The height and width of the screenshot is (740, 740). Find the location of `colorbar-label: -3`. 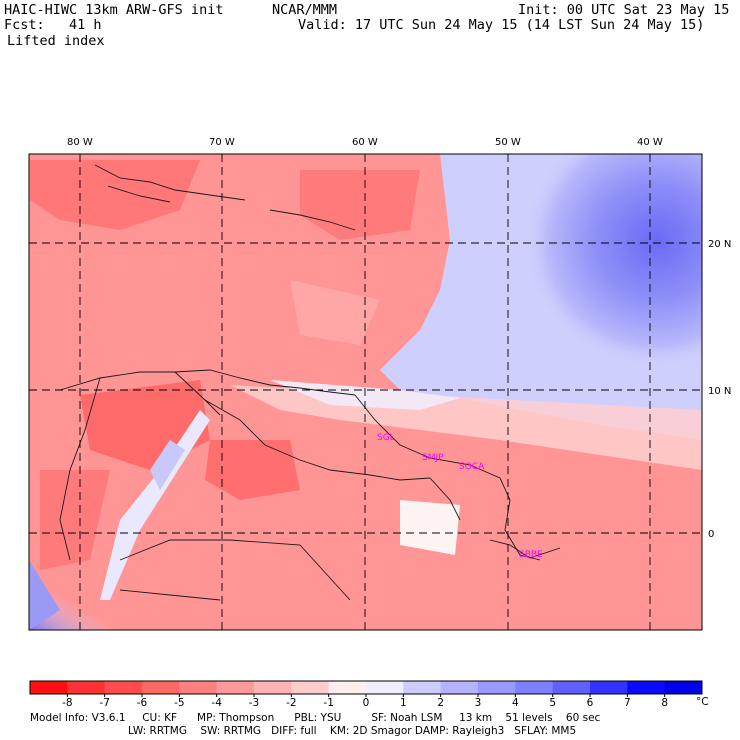

colorbar-label: -3 is located at coordinates (254, 703).